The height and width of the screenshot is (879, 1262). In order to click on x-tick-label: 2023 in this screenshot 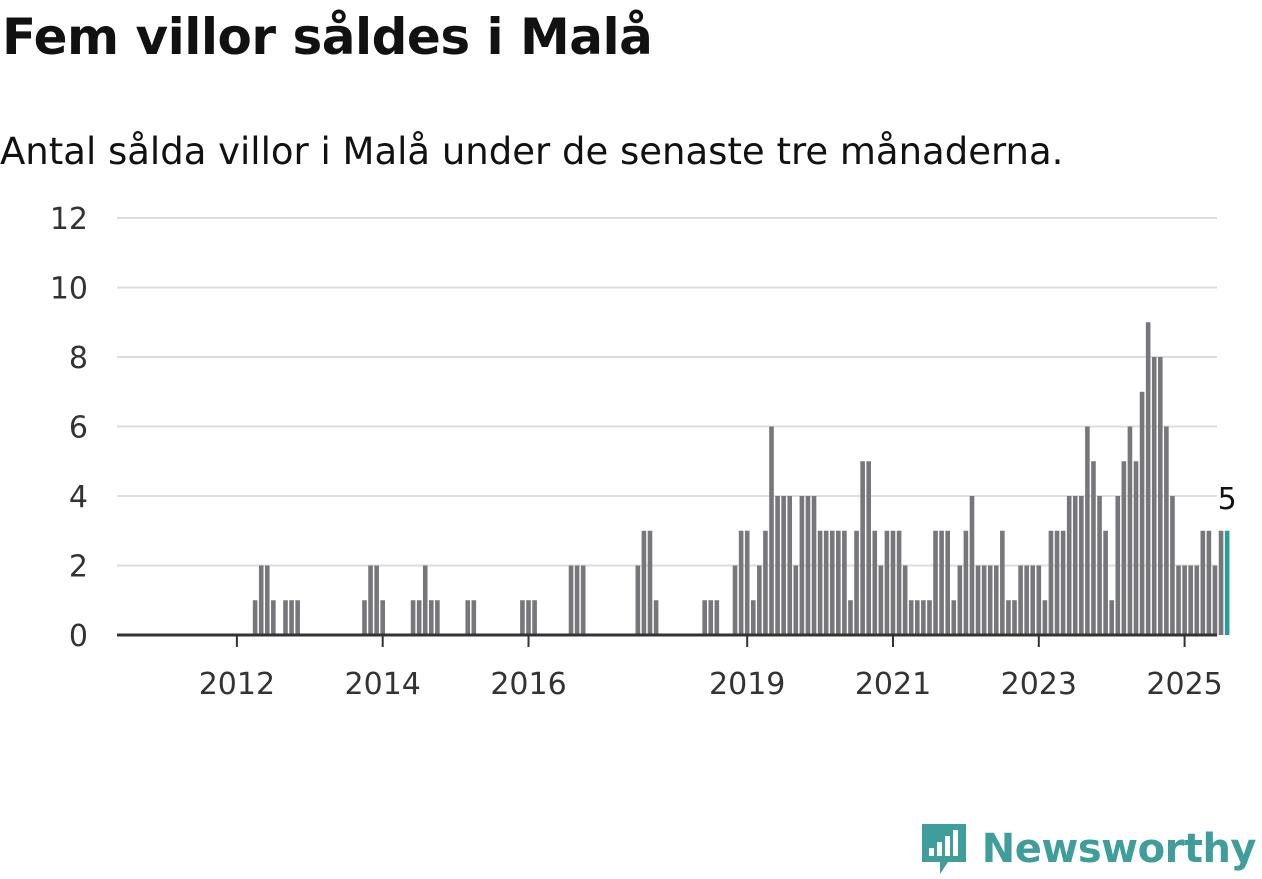, I will do `click(1039, 684)`.